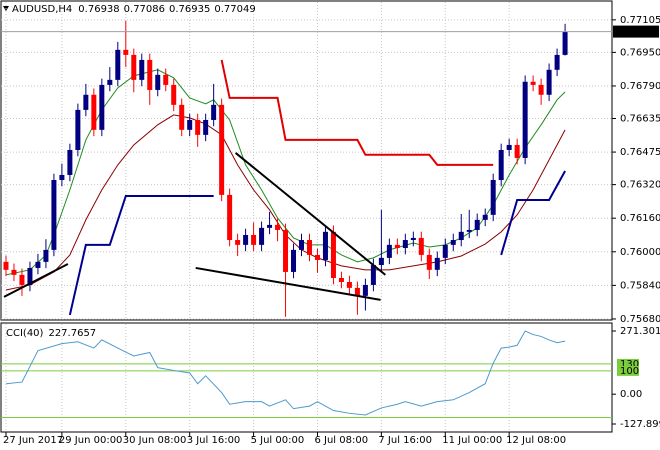 The image size is (660, 450). What do you see at coordinates (536, 440) in the screenshot?
I see `x-tick-label: 12 Jul 08:00` at bounding box center [536, 440].